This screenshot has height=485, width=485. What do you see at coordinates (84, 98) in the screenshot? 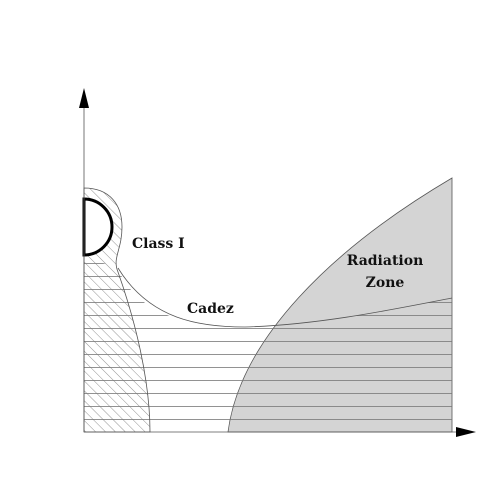
I see `y-axis-arrow` at bounding box center [84, 98].